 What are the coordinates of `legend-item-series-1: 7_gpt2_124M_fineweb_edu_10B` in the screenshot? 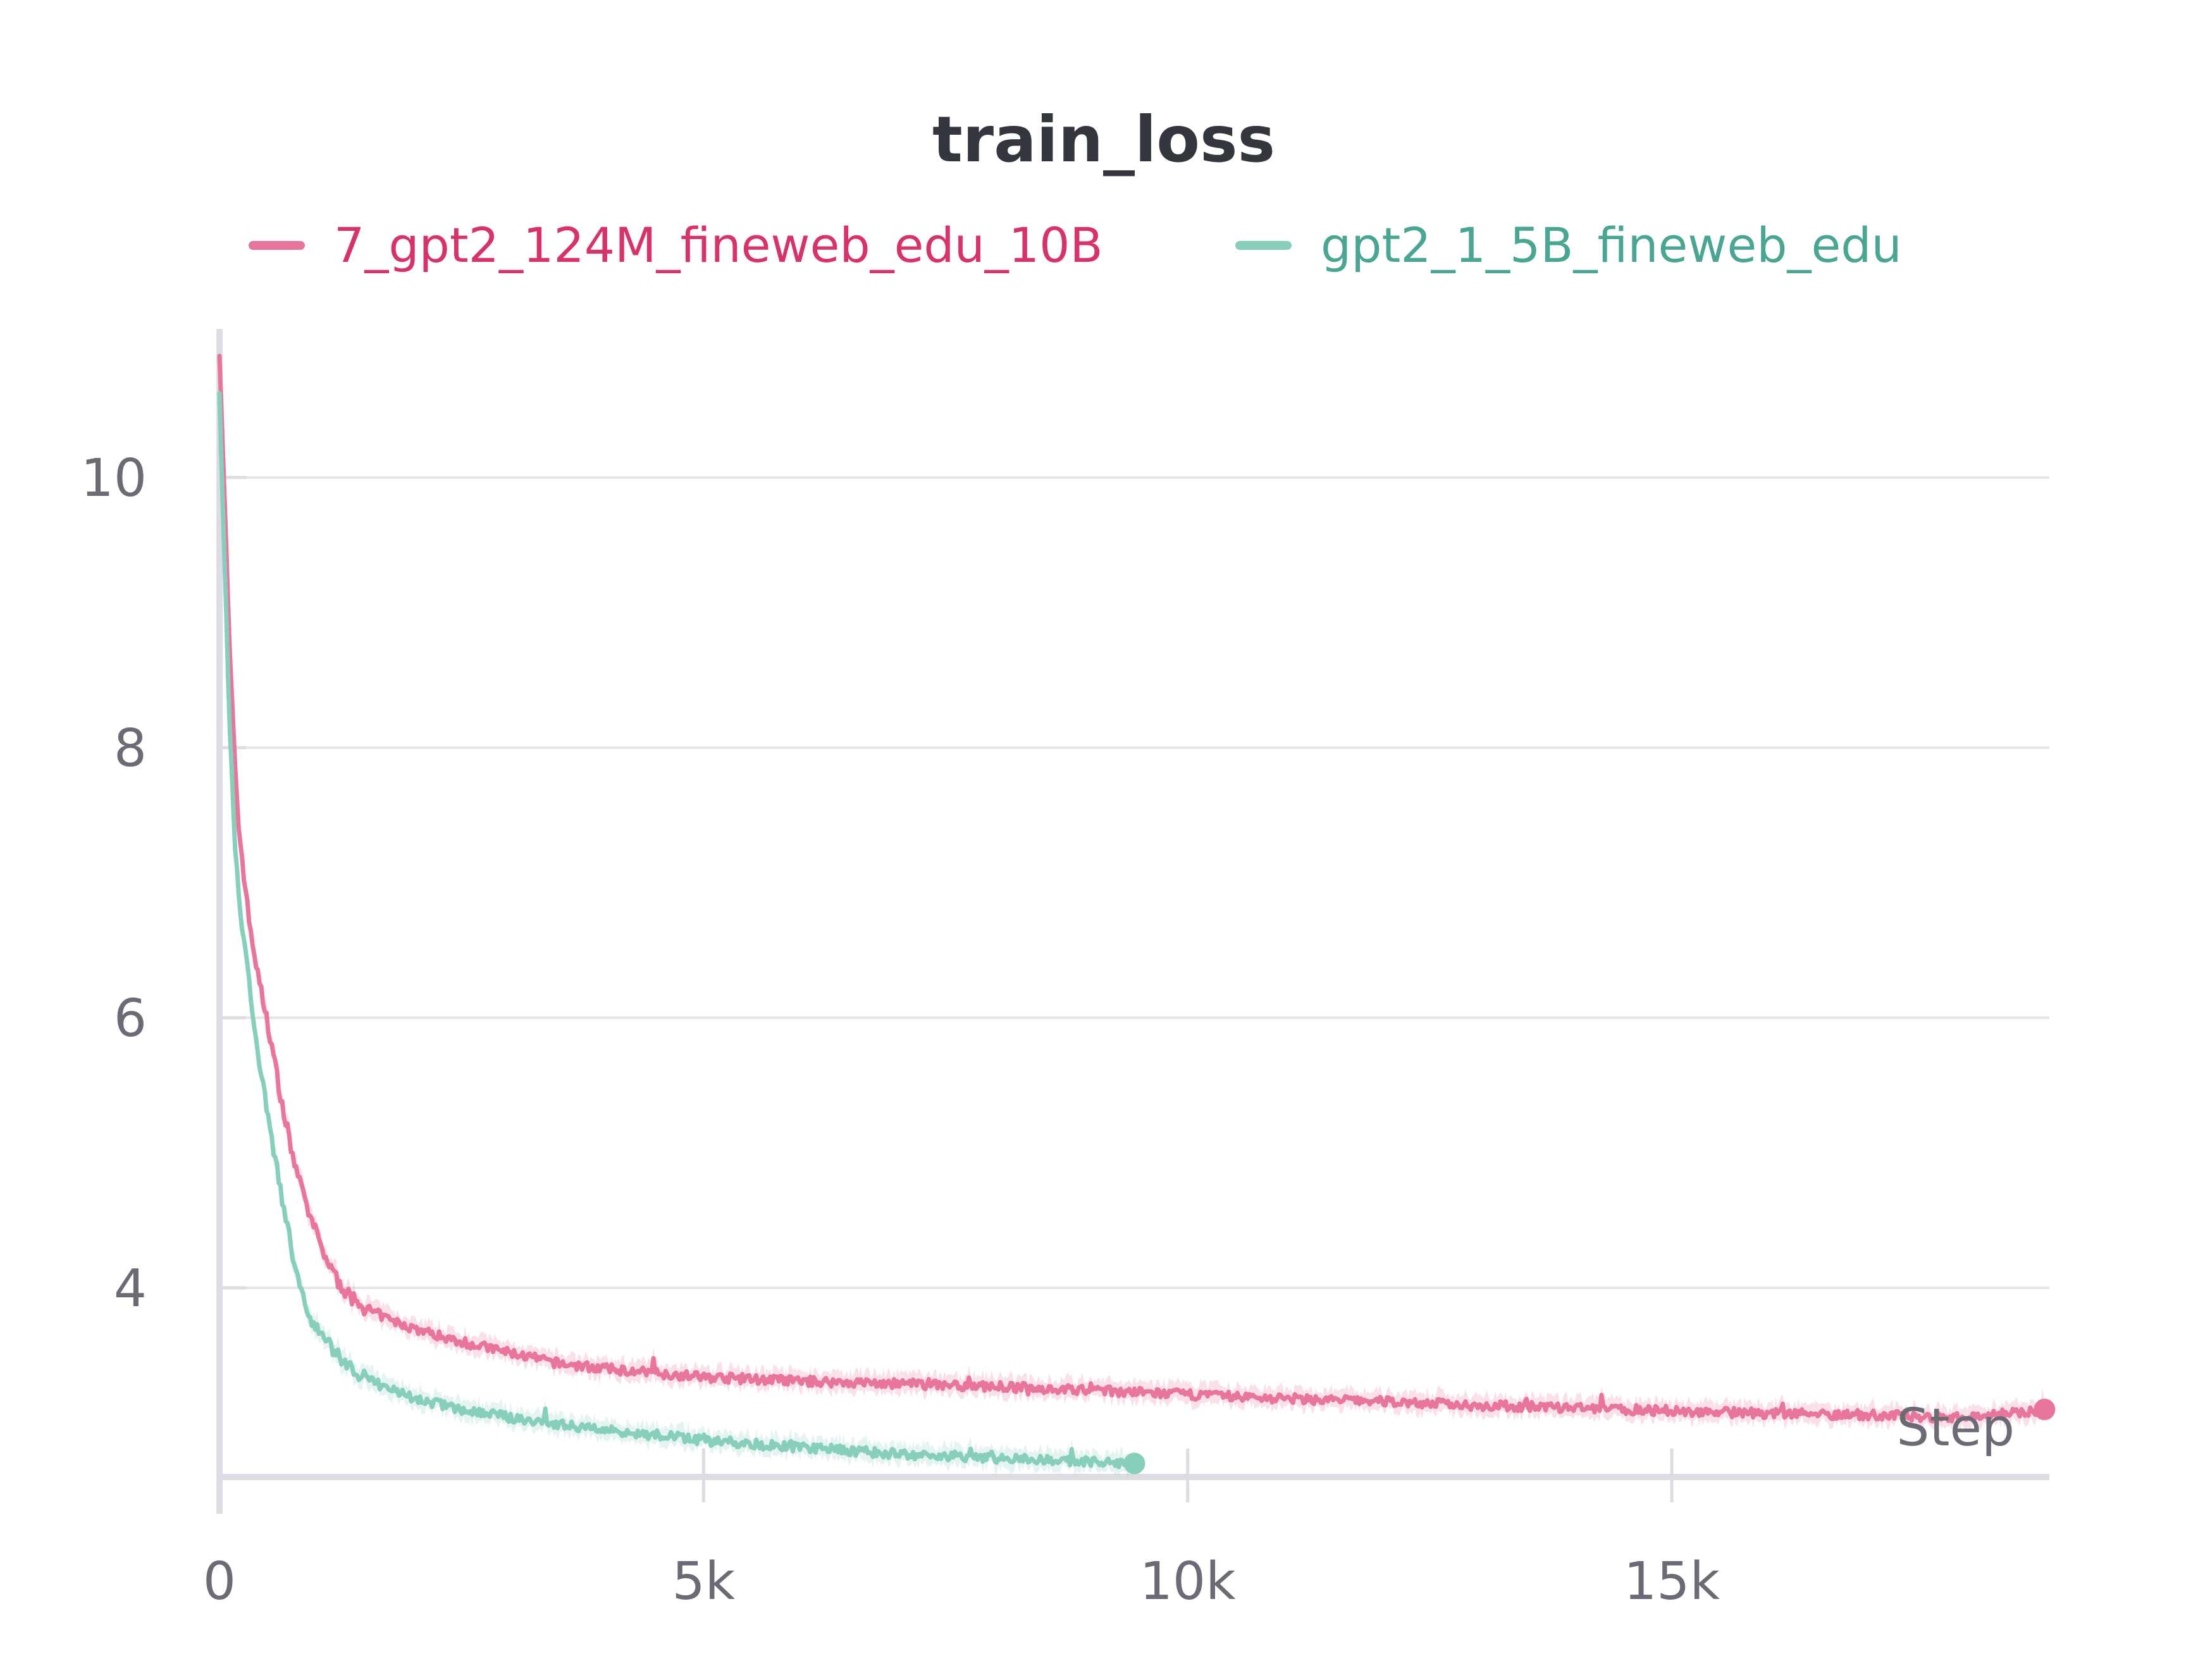 It's located at (676, 245).